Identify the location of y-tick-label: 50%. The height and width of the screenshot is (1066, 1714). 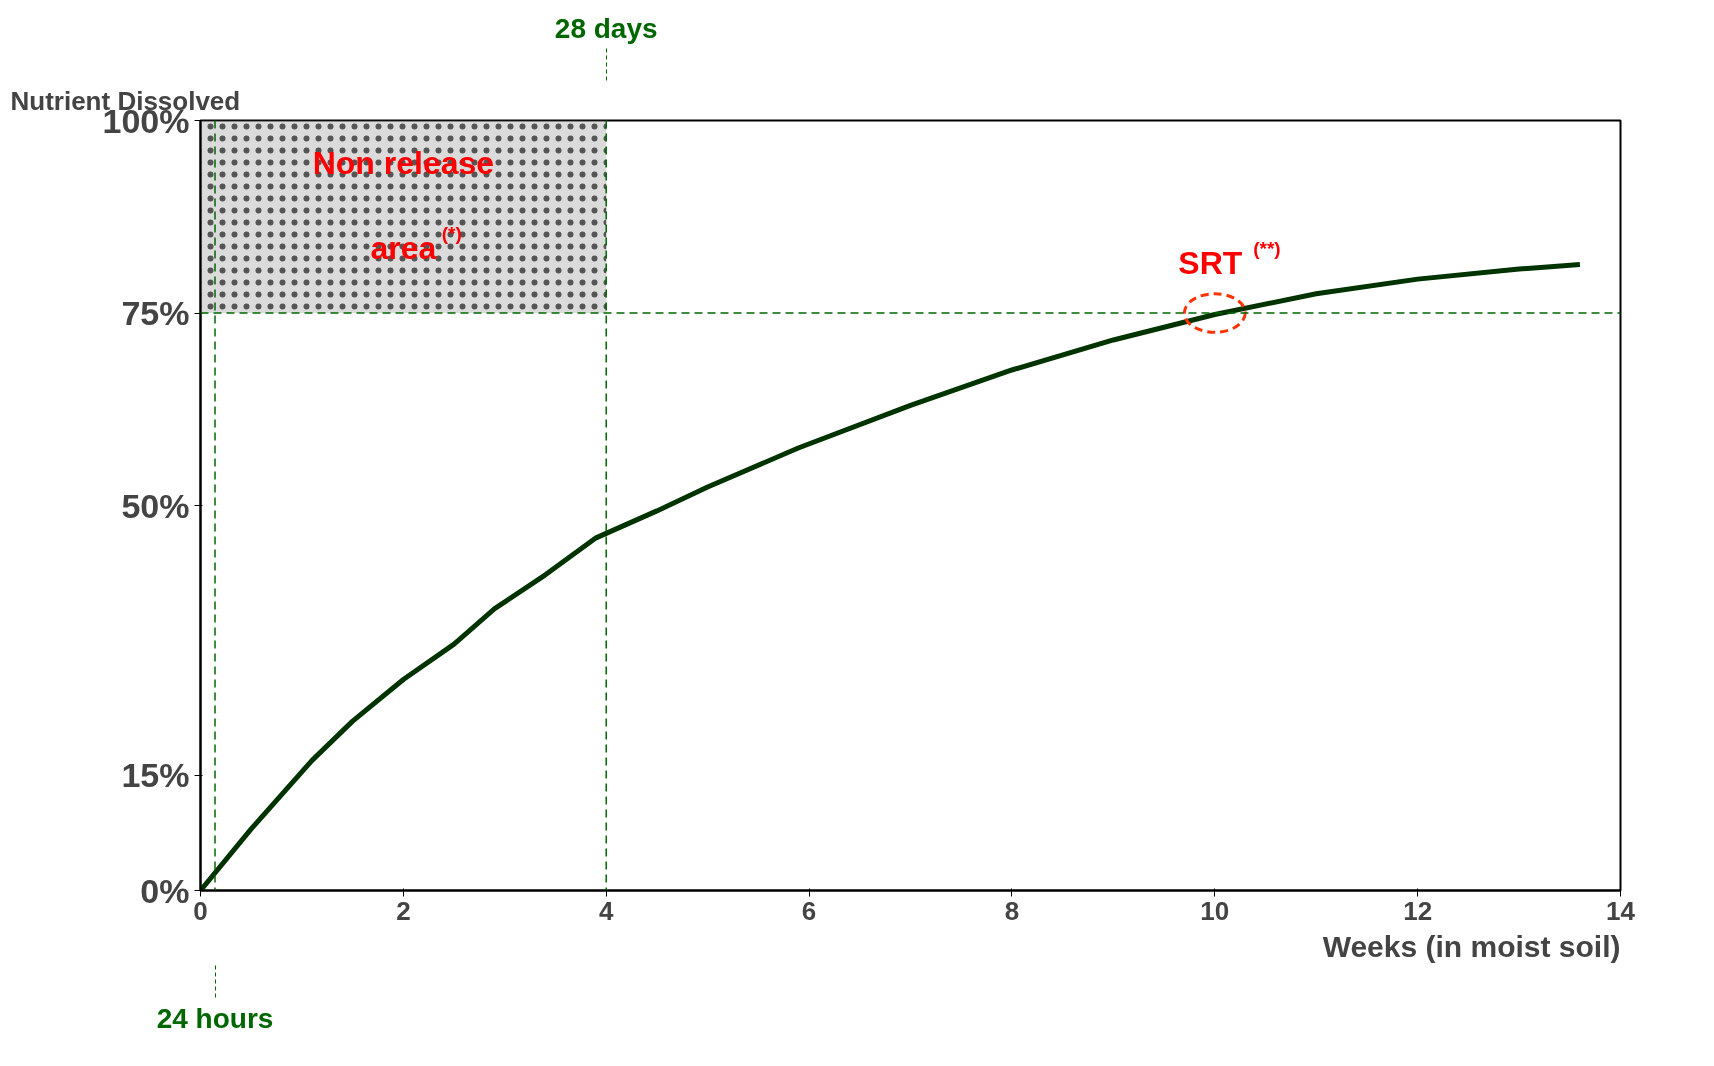
(155, 505).